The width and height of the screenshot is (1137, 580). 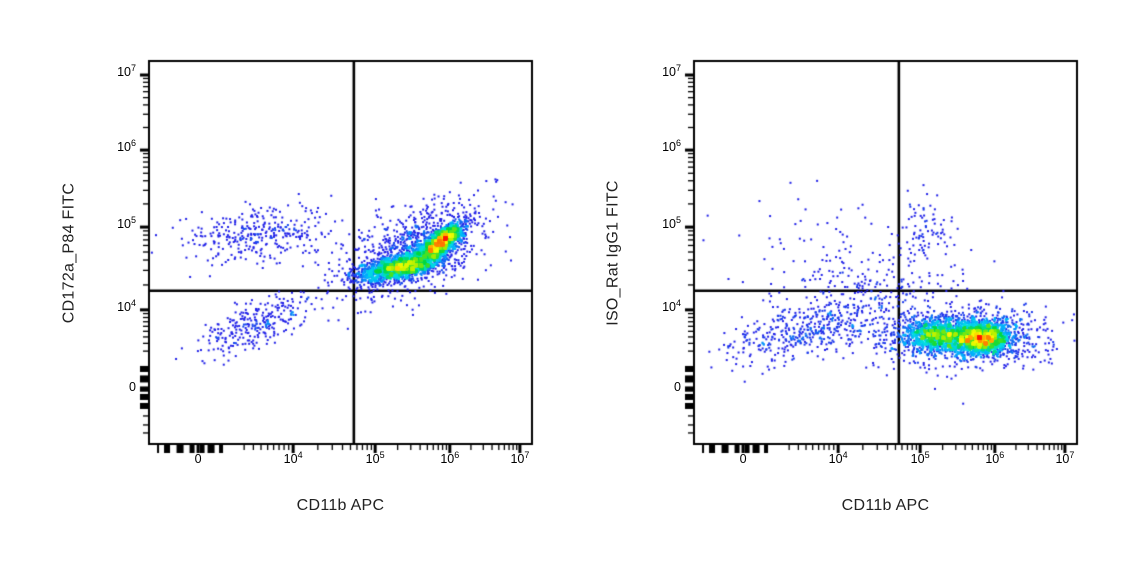 What do you see at coordinates (671, 146) in the screenshot?
I see `right-plot-y-tick-label: 10⁶` at bounding box center [671, 146].